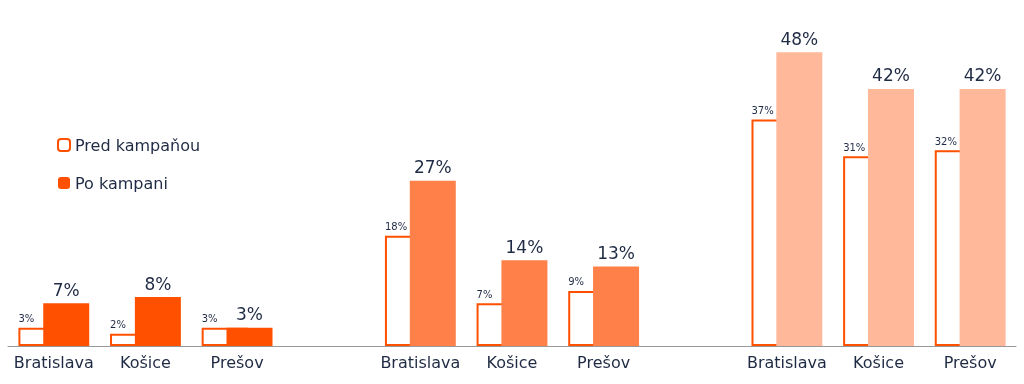 The image size is (1024, 384). I want to click on legend-label: Pred kampaňou, so click(138, 145).